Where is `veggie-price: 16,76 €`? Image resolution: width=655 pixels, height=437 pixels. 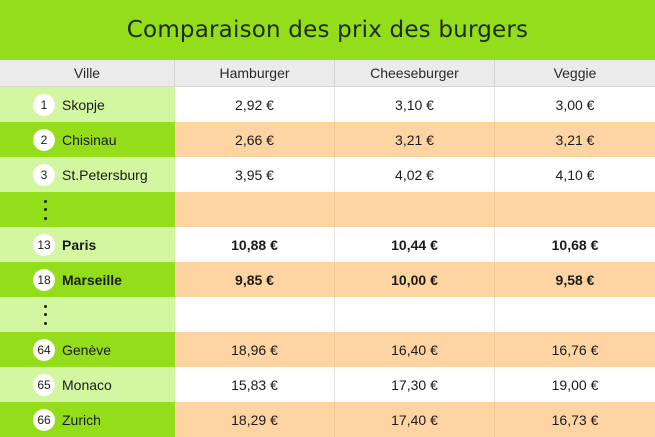 veggie-price: 16,76 € is located at coordinates (575, 349).